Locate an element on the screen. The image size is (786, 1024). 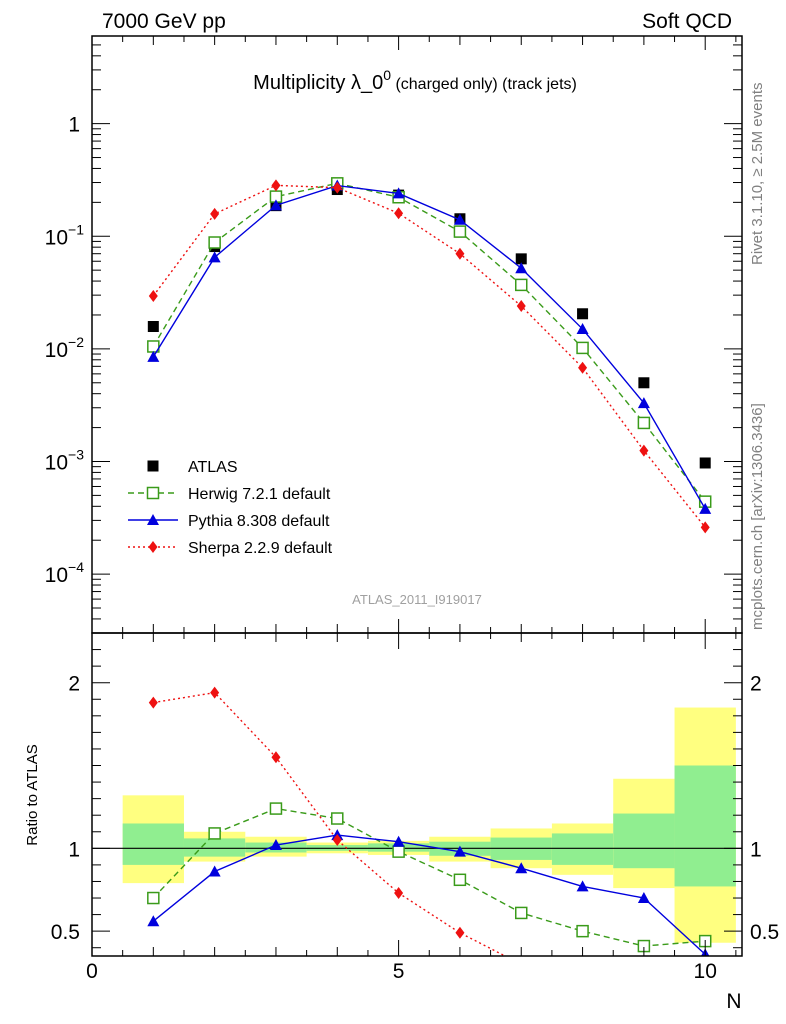
y-tick-label: 10⁻¹ is located at coordinates (65, 235).